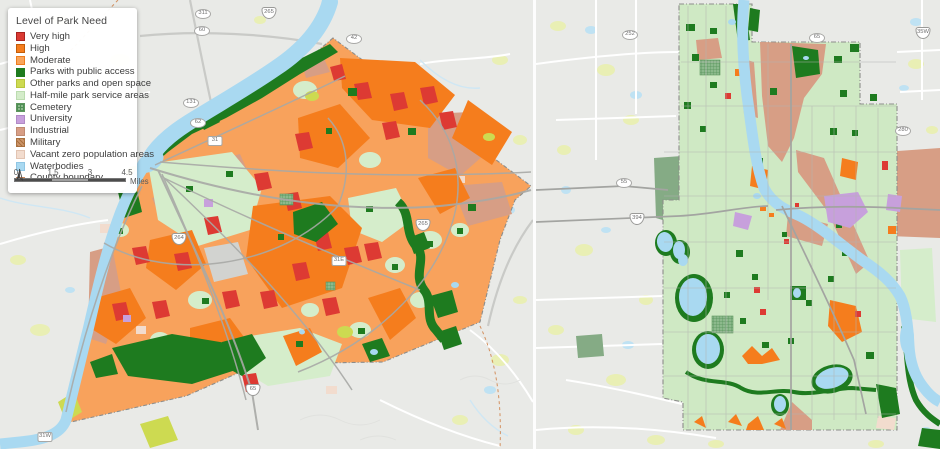 Image resolution: width=940 pixels, height=449 pixels. Describe the element at coordinates (780, 383) in the screenshot. I see `creek-park-corridor` at that location.